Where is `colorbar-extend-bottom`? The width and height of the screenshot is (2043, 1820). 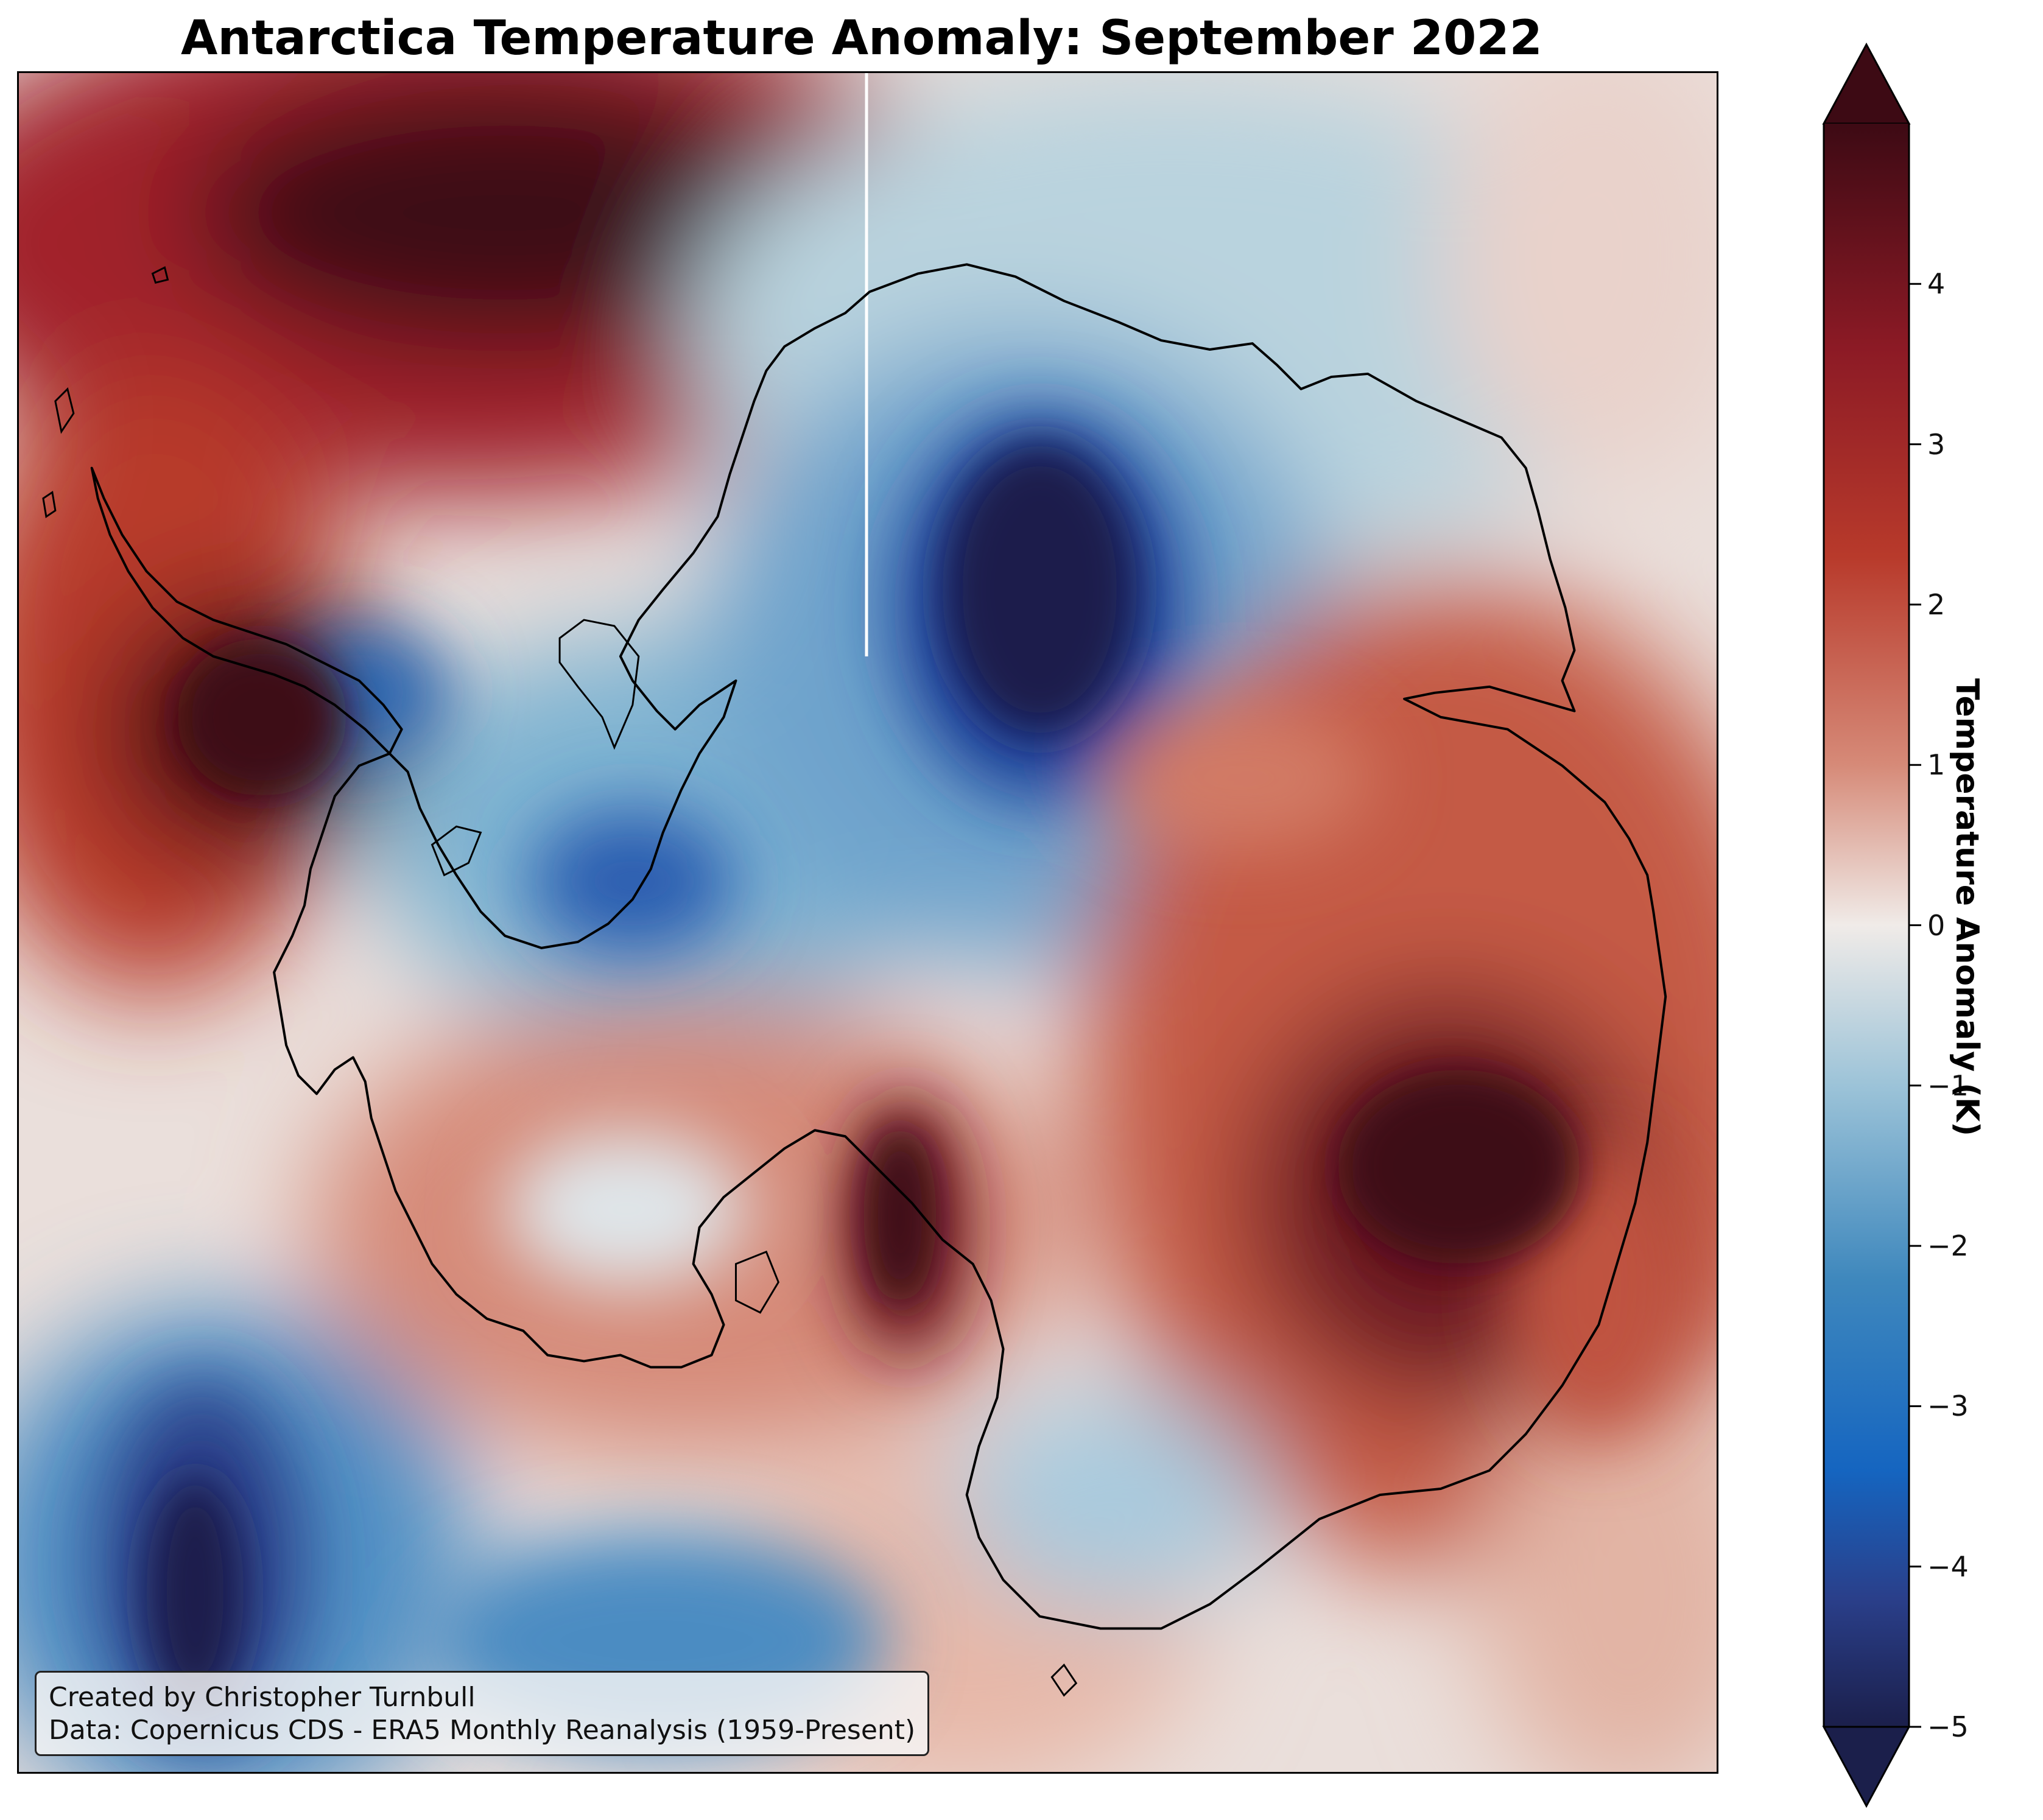 colorbar-extend-bottom is located at coordinates (1867, 1767).